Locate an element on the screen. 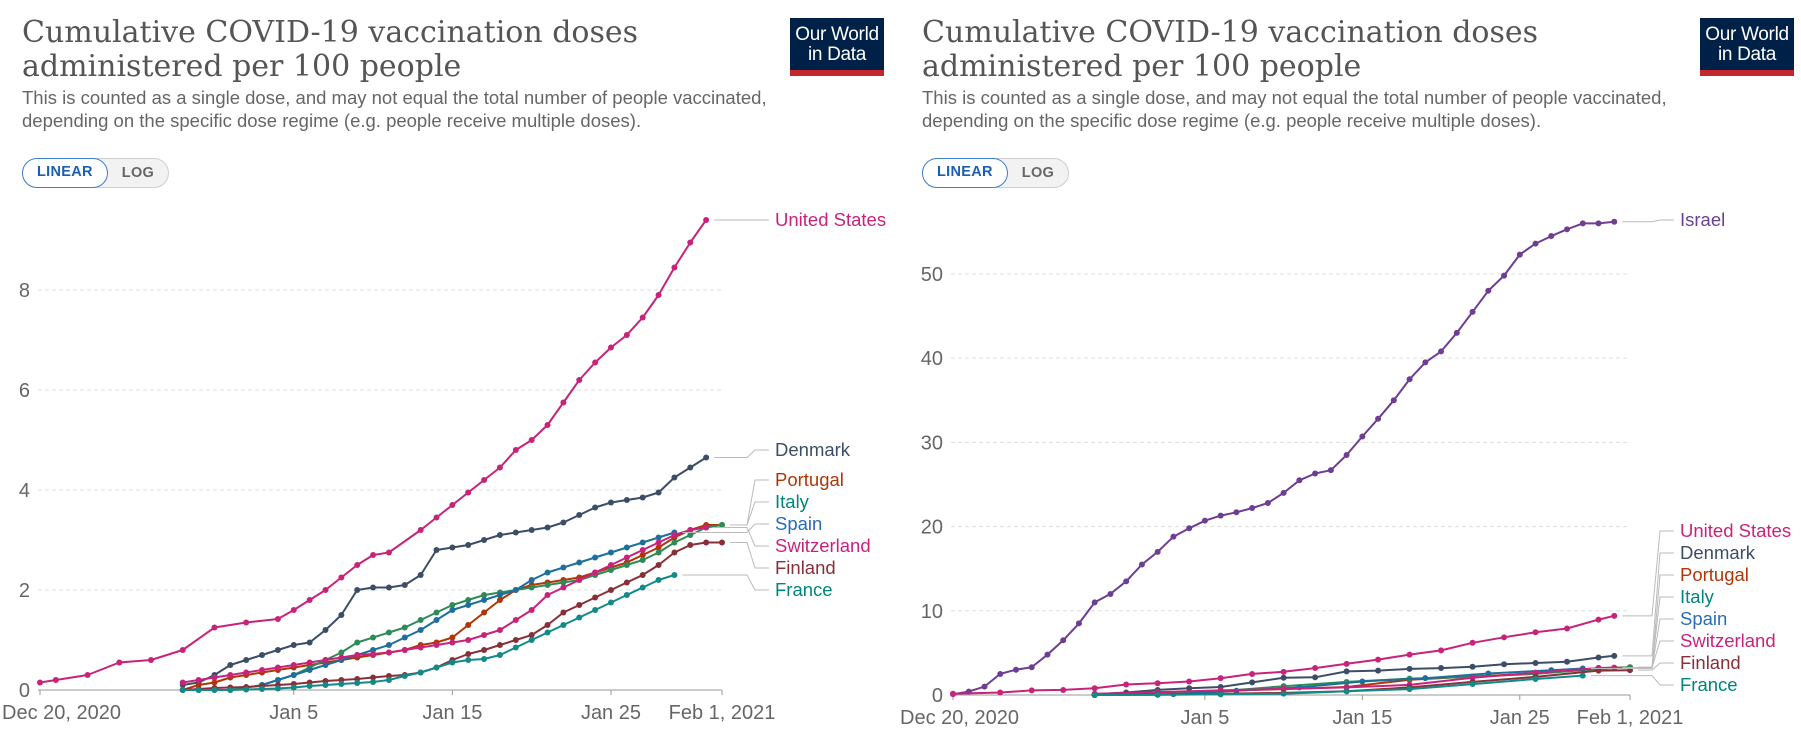 The width and height of the screenshot is (1801, 738). y-tick-label: 2 is located at coordinates (24, 591).